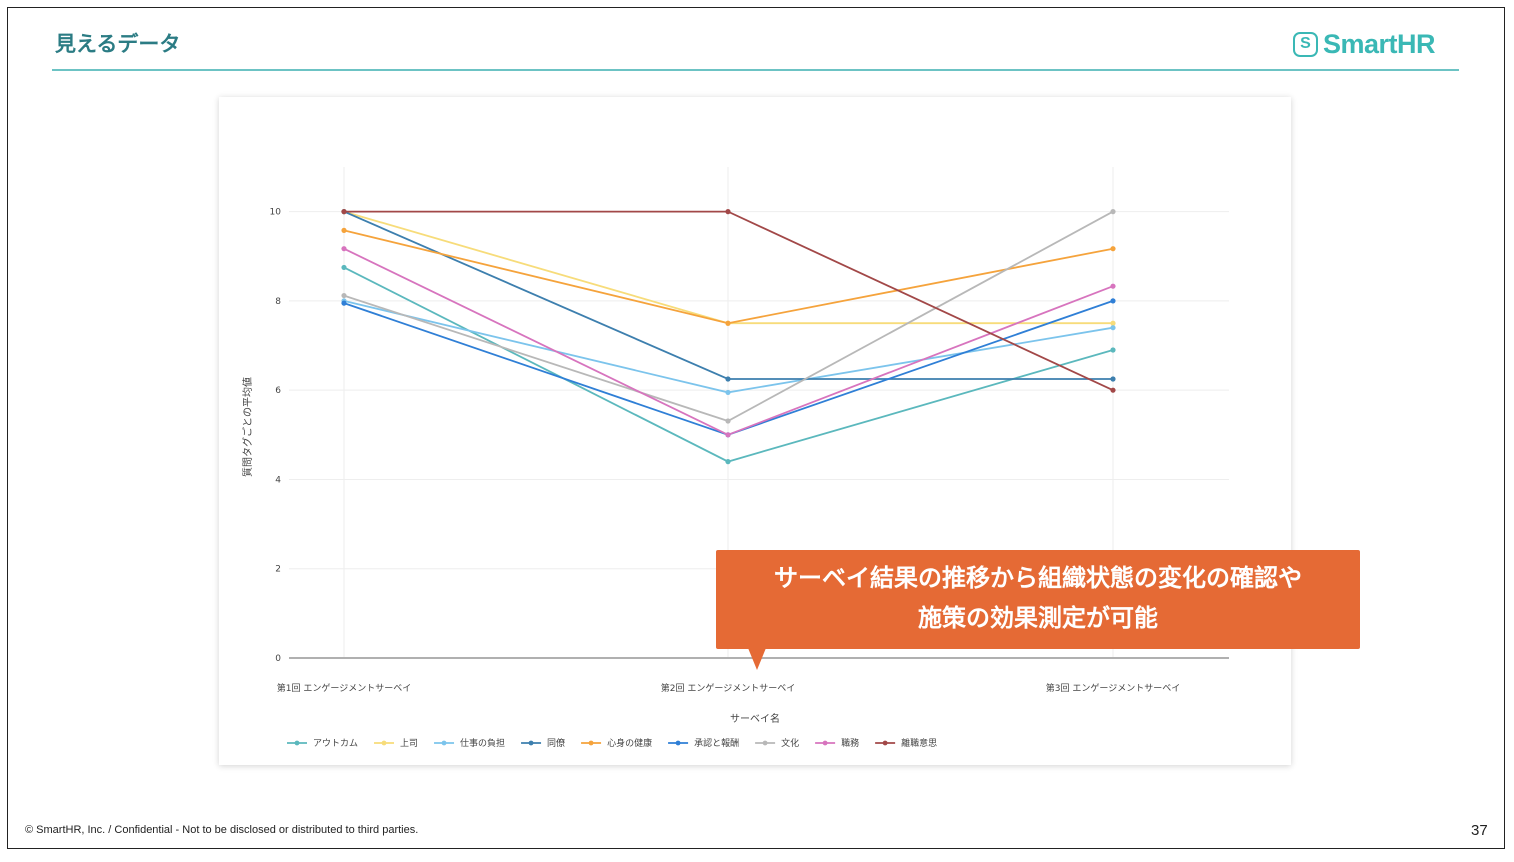 This screenshot has width=1514, height=862. Describe the element at coordinates (755, 70) in the screenshot. I see `title-divider` at that location.